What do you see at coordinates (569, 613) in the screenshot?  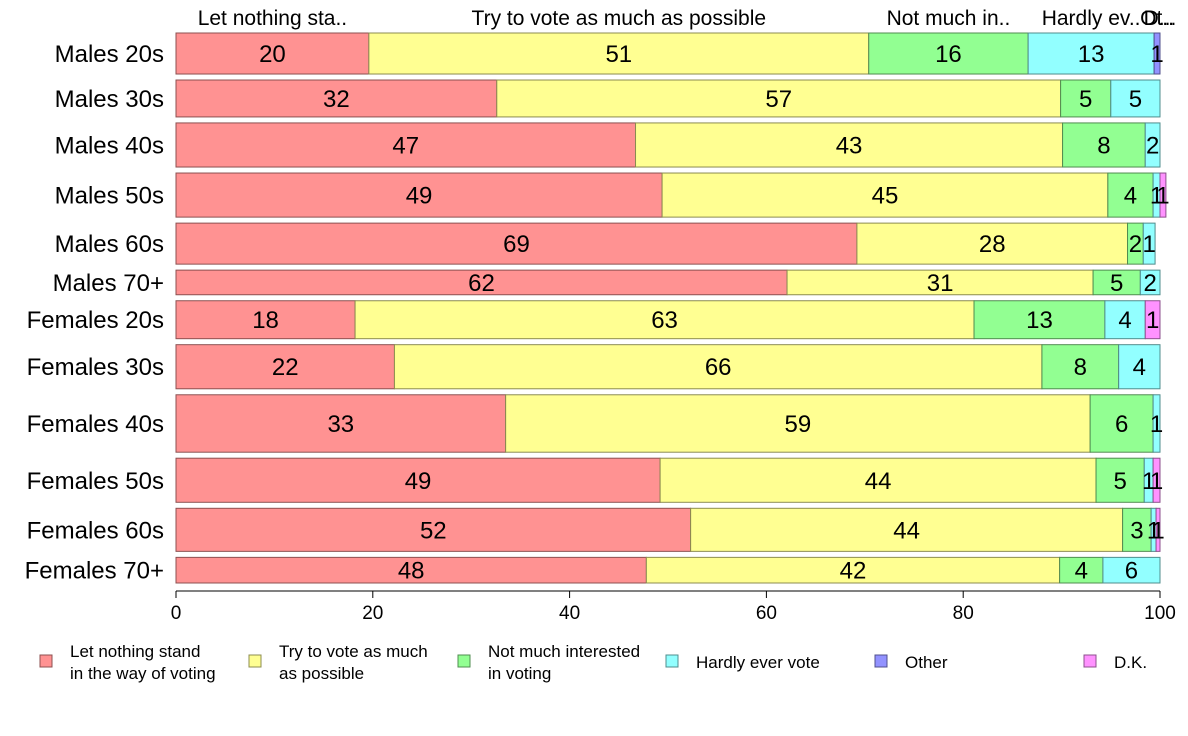 I see `x-tick-label: 40` at bounding box center [569, 613].